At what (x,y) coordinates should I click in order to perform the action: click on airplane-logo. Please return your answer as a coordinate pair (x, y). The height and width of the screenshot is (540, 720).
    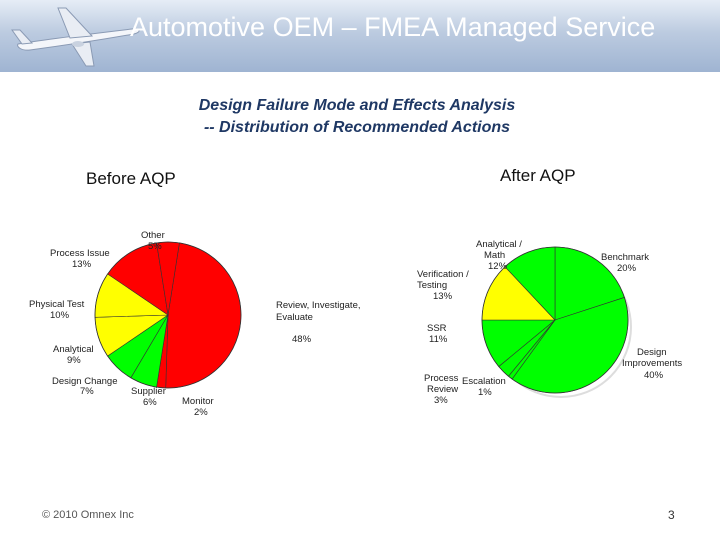
    Looking at the image, I should click on (75, 37).